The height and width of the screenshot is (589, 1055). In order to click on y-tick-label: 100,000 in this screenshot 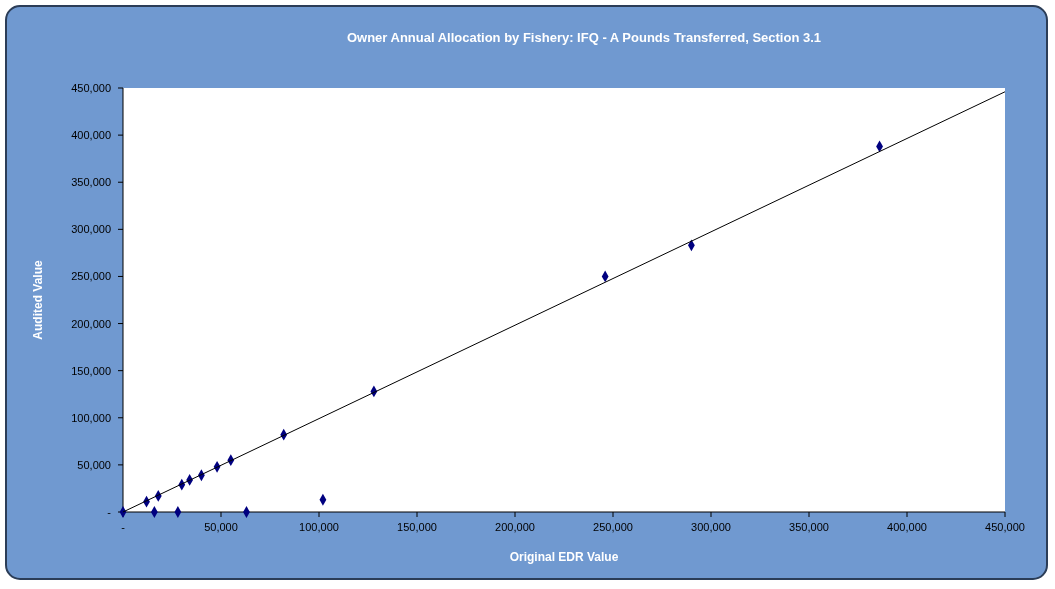, I will do `click(91, 417)`.